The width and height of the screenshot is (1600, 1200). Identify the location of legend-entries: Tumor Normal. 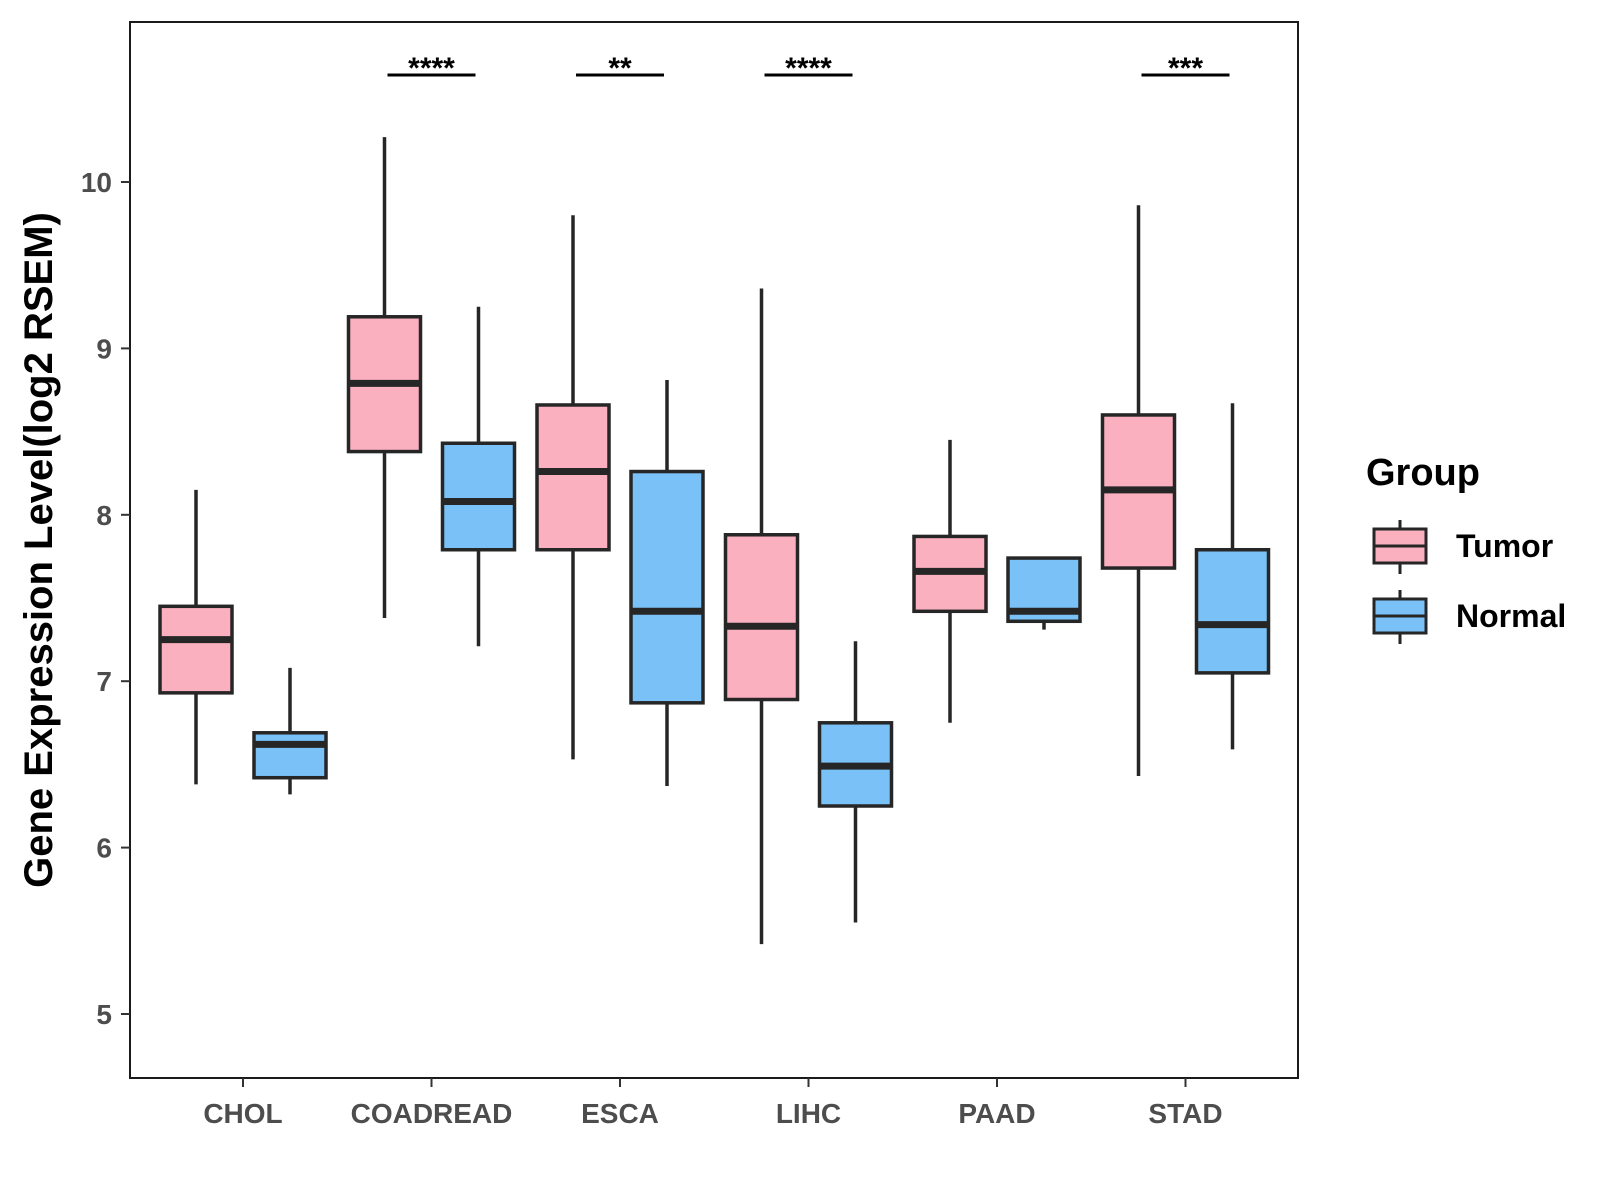
(1469, 582).